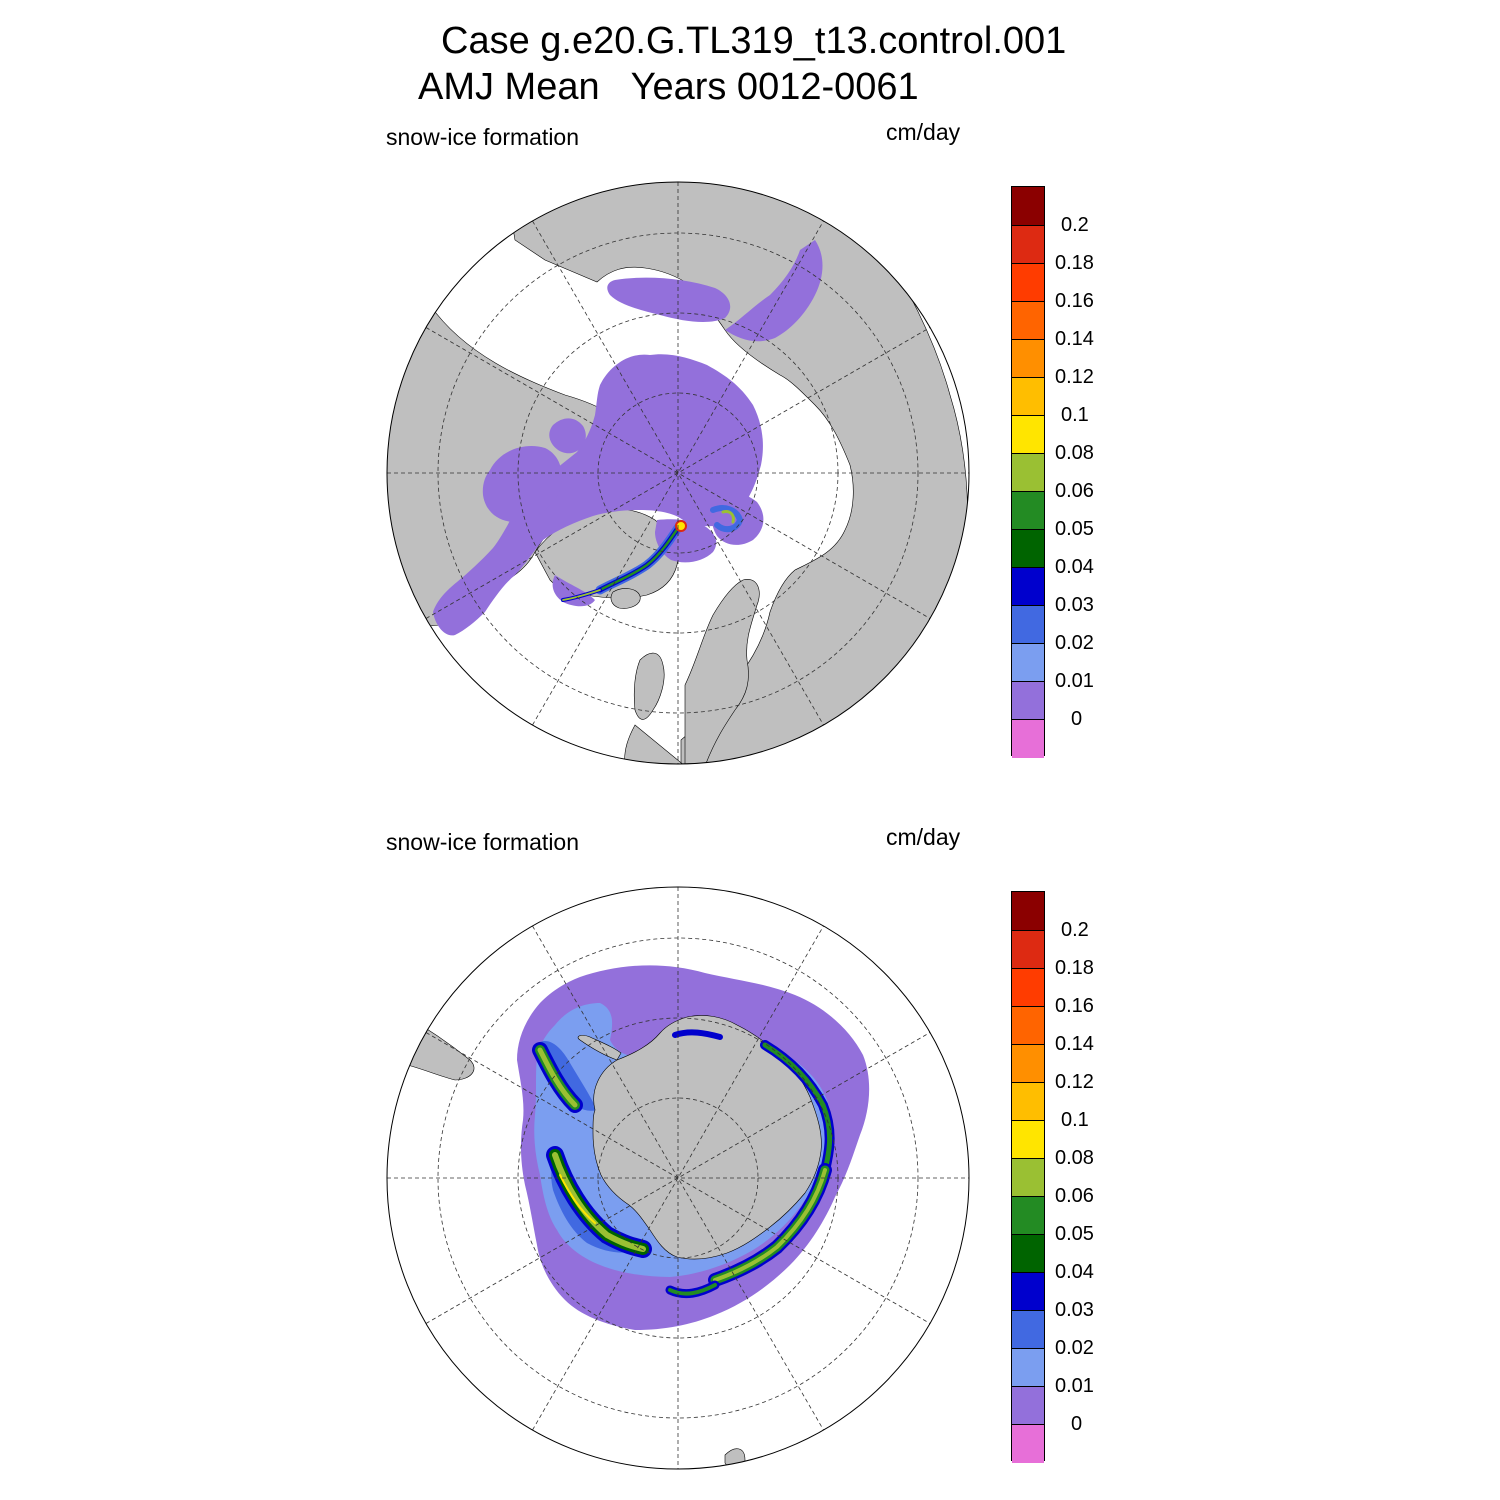  What do you see at coordinates (599, 1048) in the screenshot?
I see `land-antarctic-peninsula` at bounding box center [599, 1048].